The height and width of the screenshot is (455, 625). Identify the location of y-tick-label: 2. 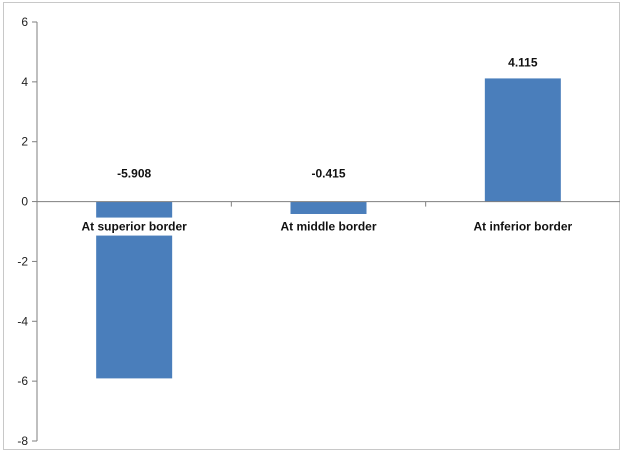
(24, 142).